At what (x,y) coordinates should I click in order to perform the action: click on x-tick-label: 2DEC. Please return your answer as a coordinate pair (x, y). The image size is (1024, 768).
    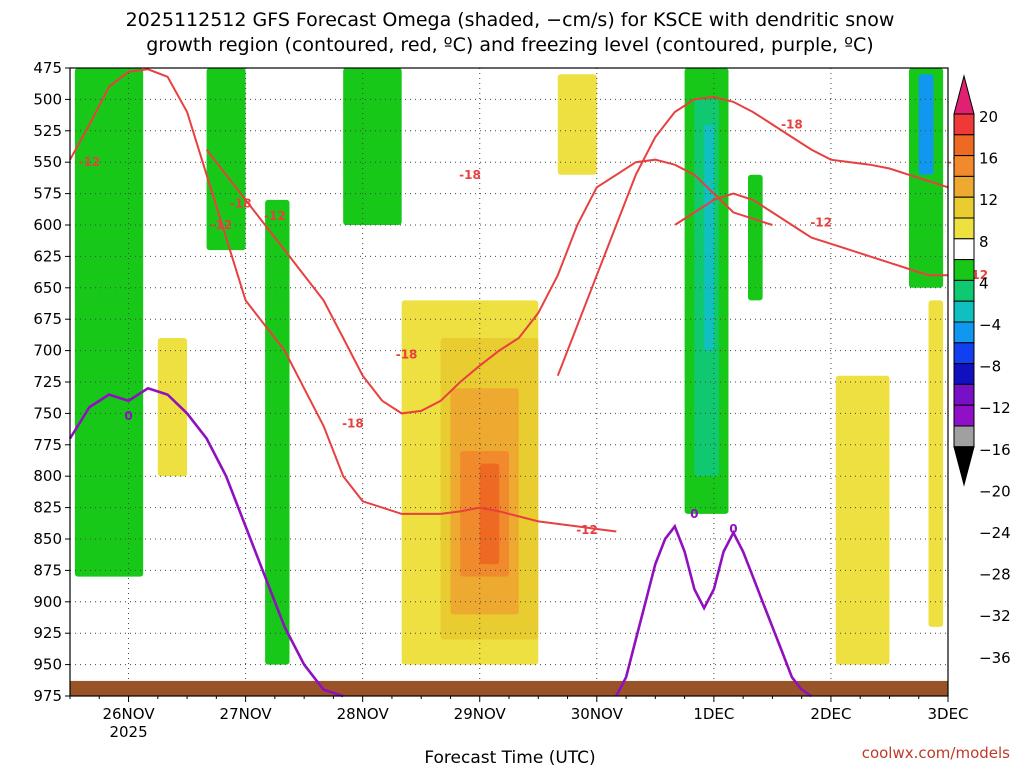
    Looking at the image, I should click on (830, 714).